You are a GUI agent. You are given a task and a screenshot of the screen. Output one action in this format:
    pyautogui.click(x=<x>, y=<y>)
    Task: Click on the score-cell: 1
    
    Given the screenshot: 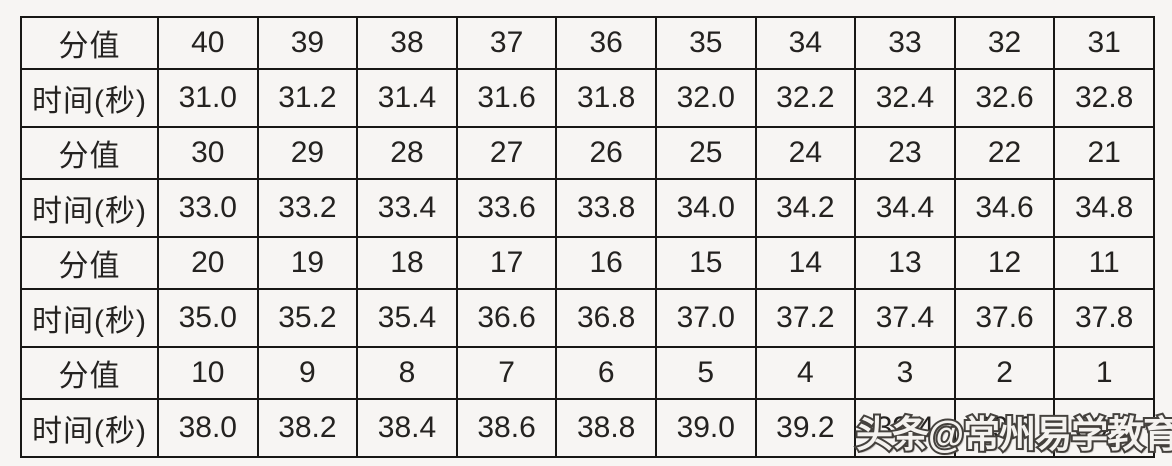 What is the action you would take?
    pyautogui.click(x=1104, y=373)
    